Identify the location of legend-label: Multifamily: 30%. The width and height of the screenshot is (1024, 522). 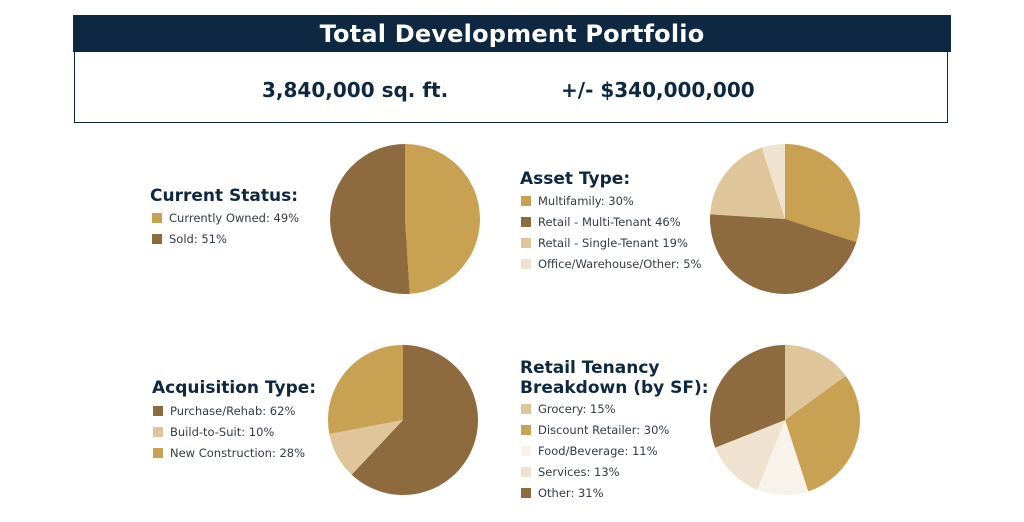
(586, 200).